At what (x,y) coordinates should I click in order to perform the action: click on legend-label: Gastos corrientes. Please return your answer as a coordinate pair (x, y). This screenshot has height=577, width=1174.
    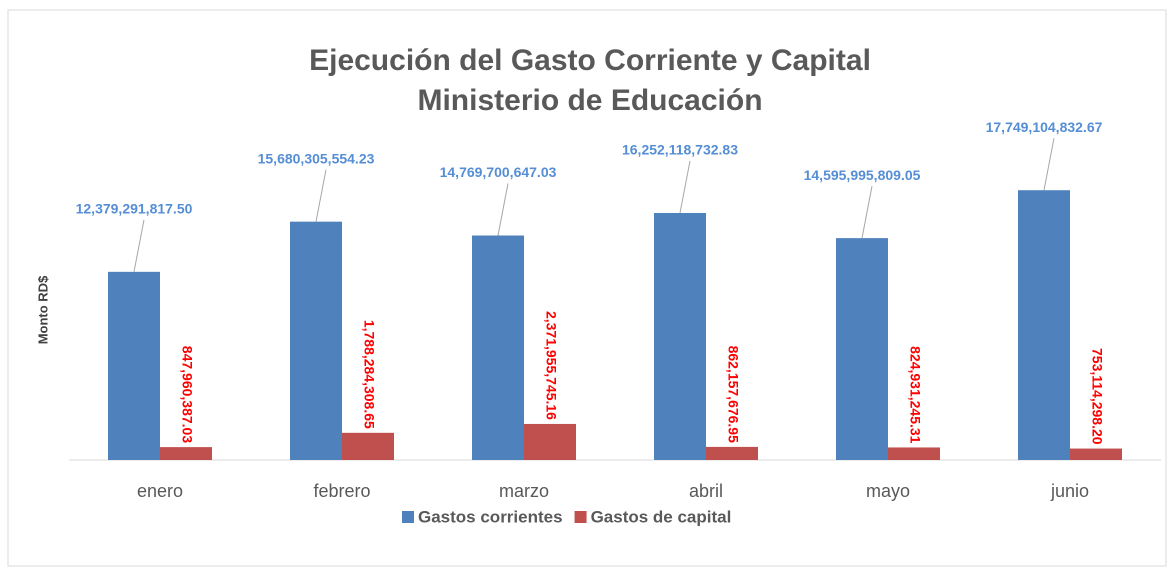
    Looking at the image, I should click on (490, 516).